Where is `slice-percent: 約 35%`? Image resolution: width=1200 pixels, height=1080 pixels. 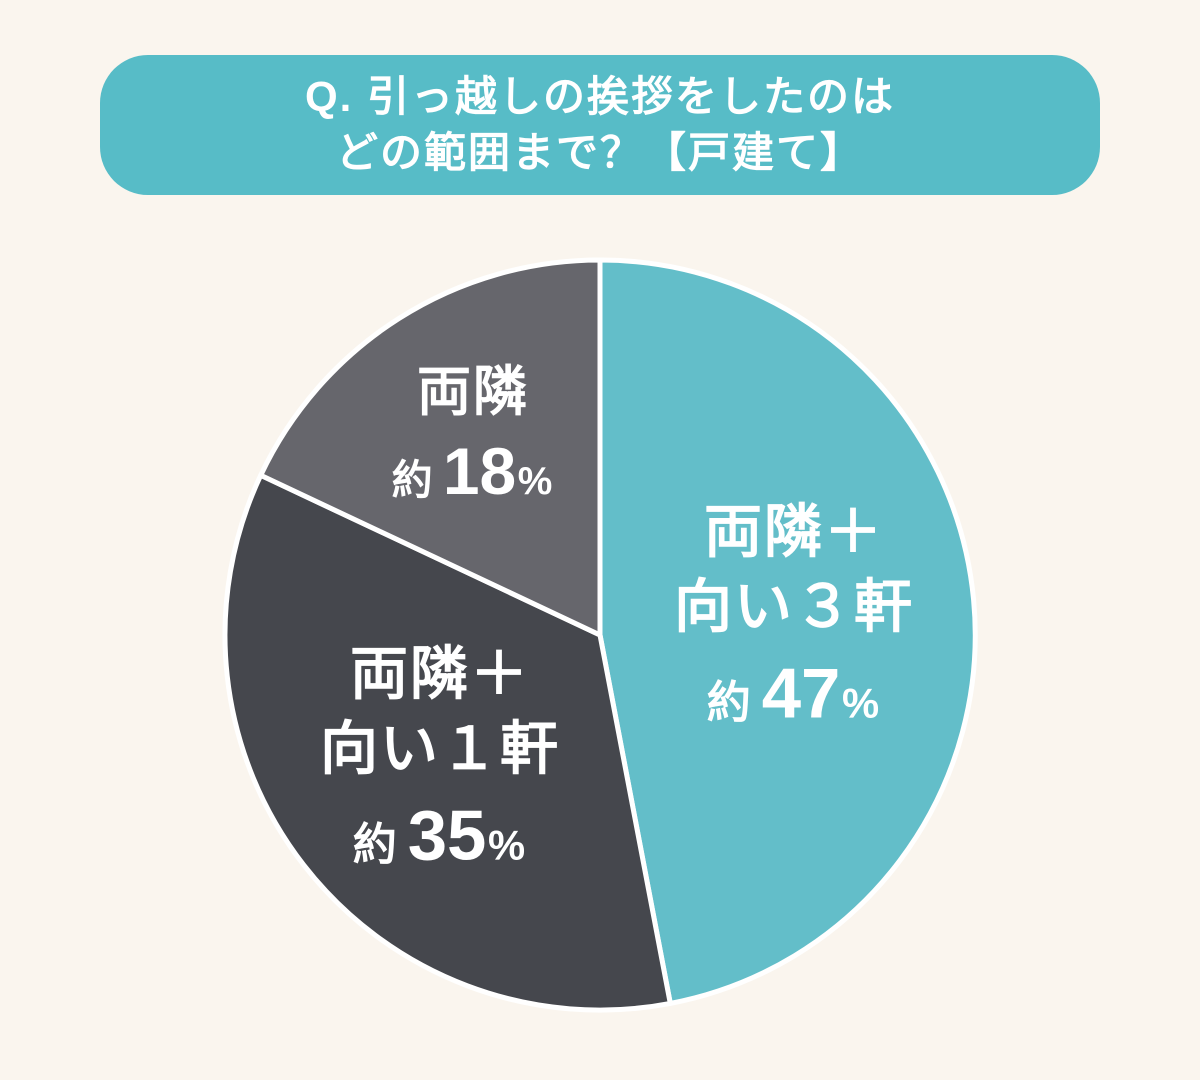
slice-percent: 約 35% is located at coordinates (440, 835).